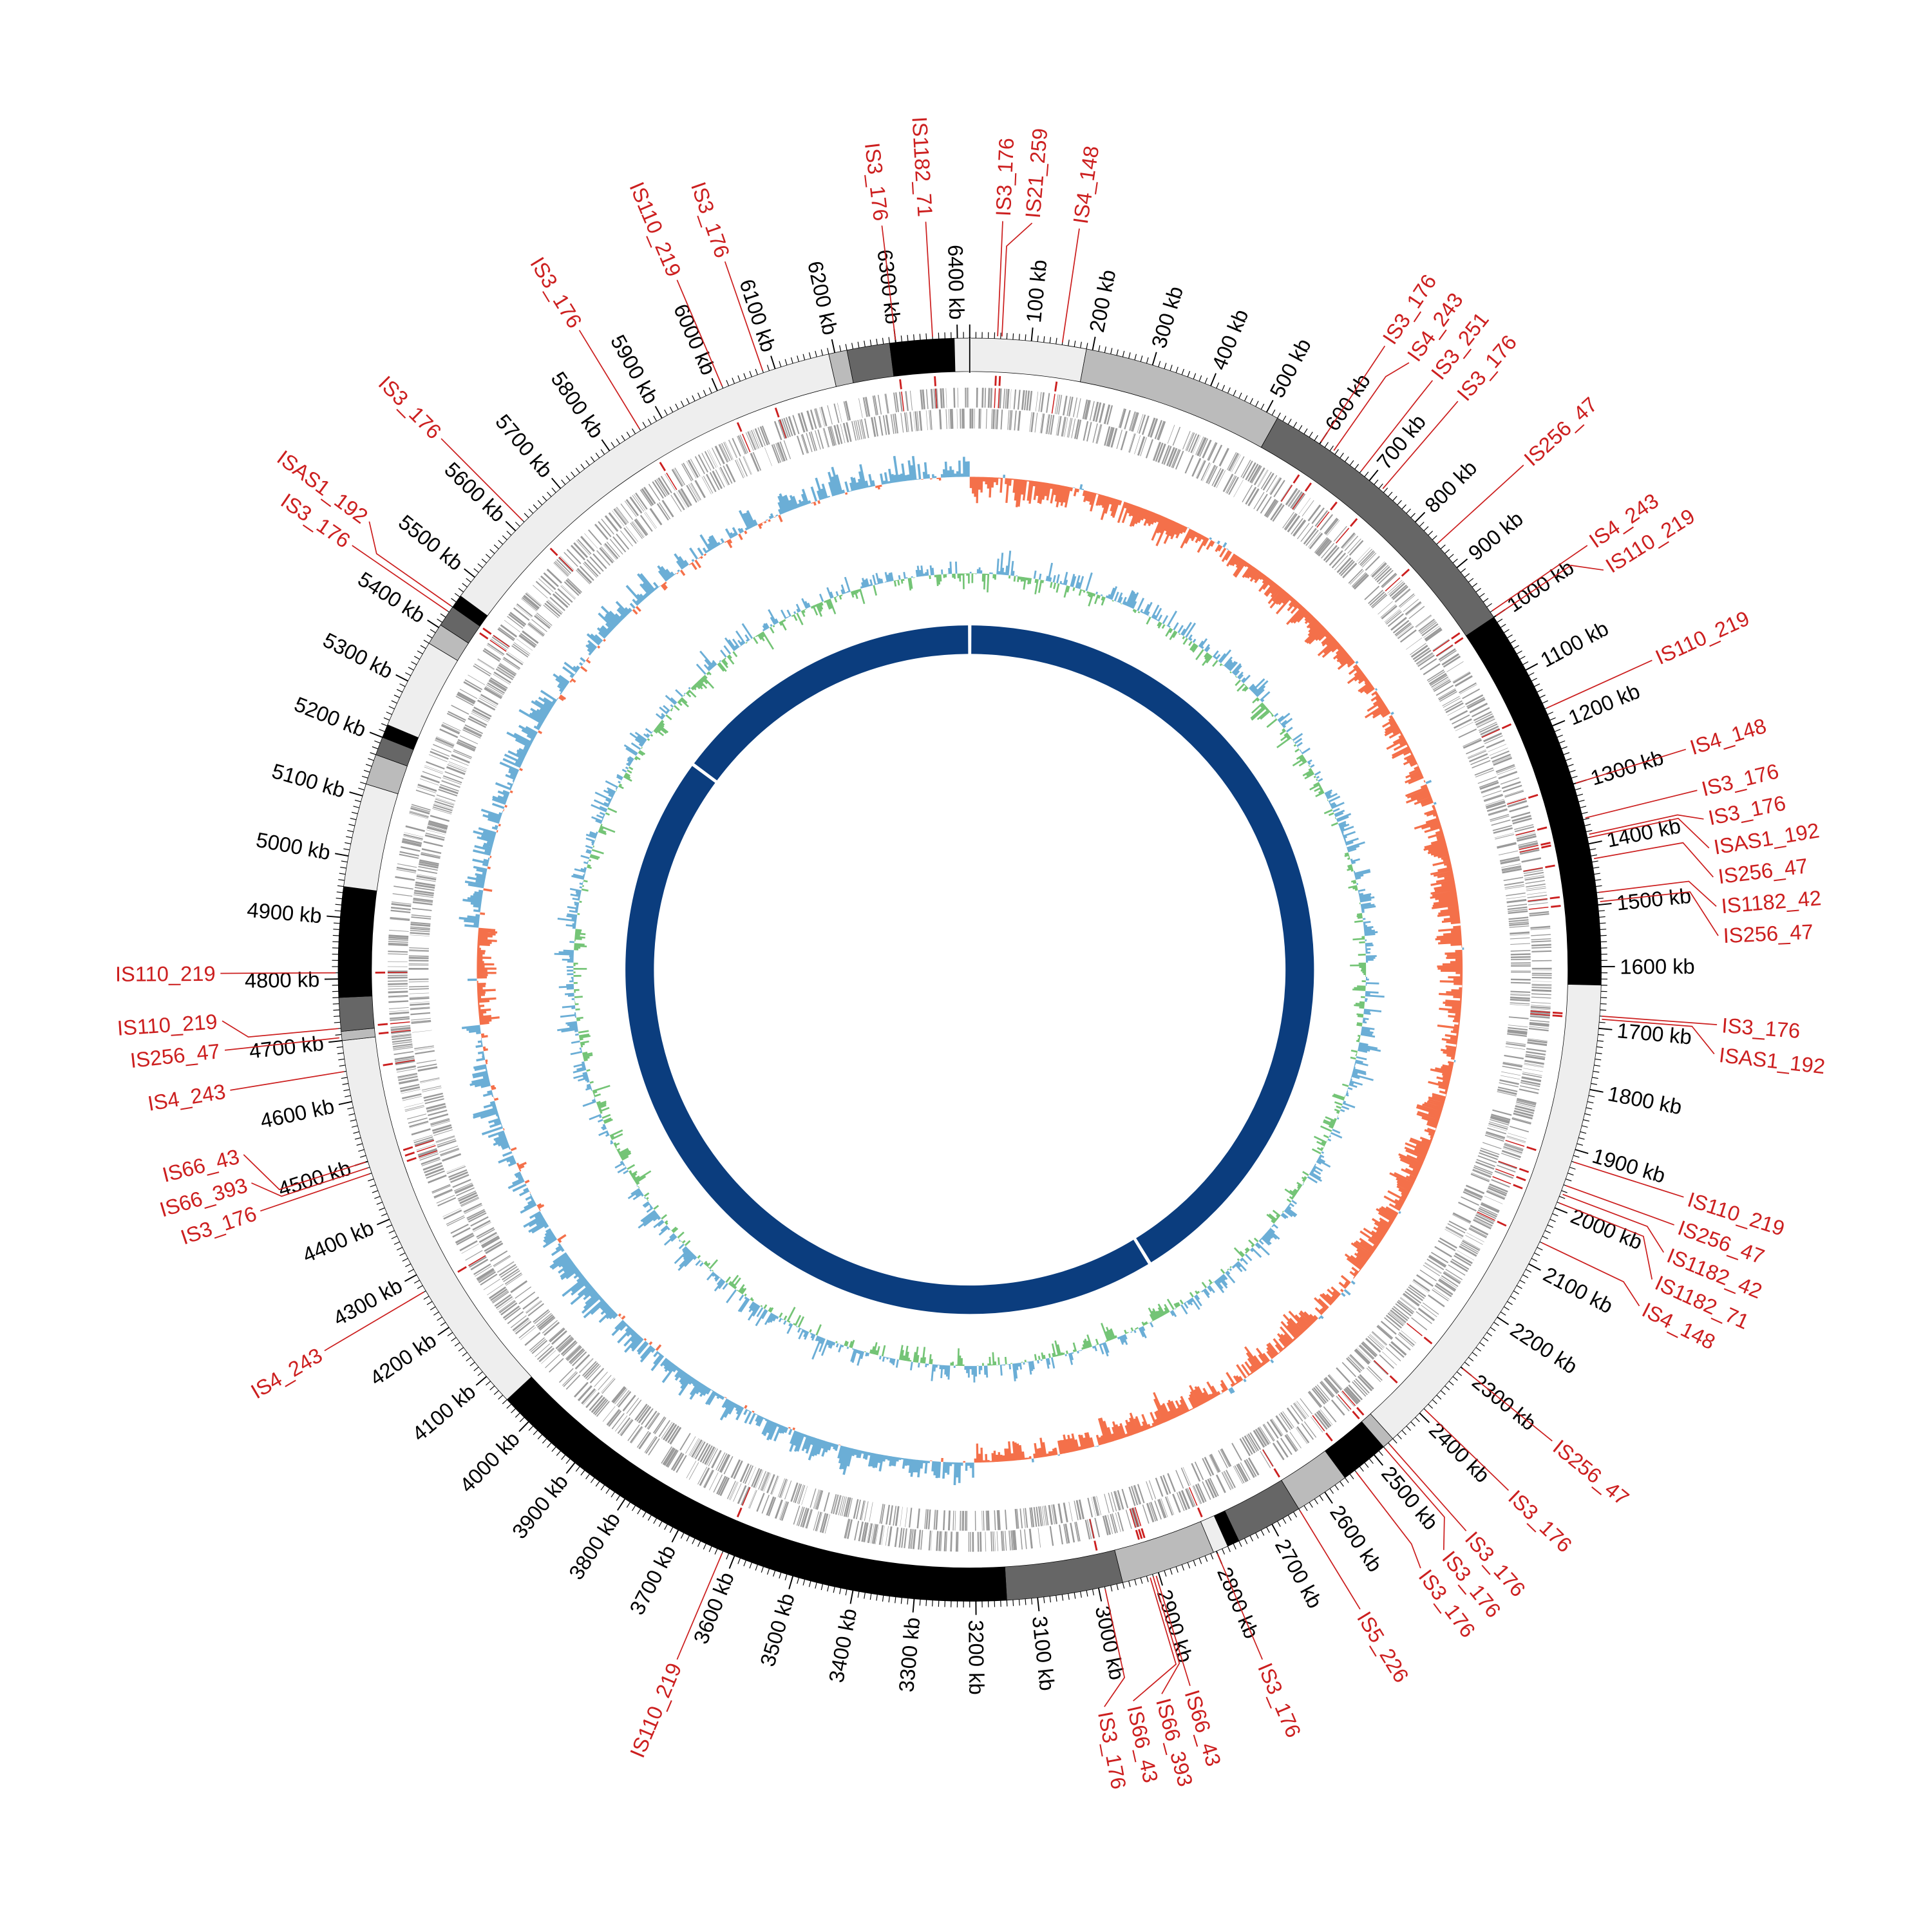  What do you see at coordinates (540, 1506) in the screenshot?
I see `tick-label: 3900 kb` at bounding box center [540, 1506].